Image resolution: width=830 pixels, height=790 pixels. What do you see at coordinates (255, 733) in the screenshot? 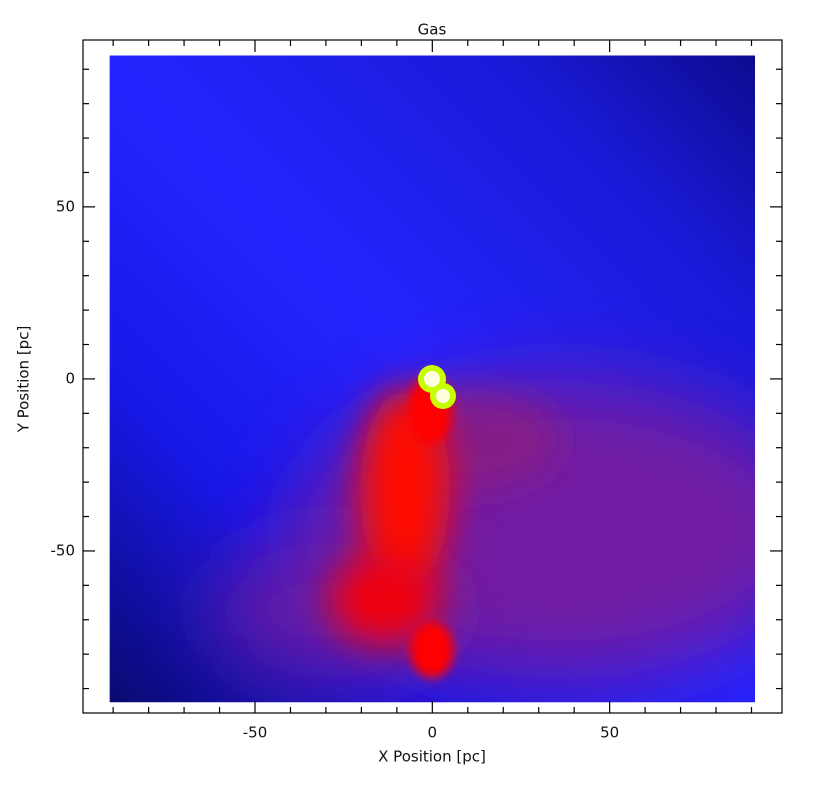
I see `x-tick-label: -50` at bounding box center [255, 733].